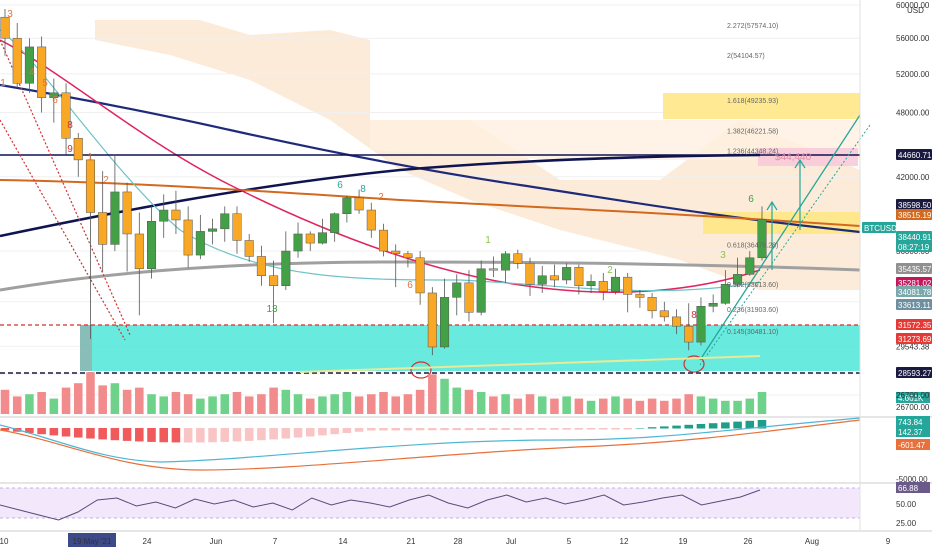  Describe the element at coordinates (910, 422) in the screenshot. I see `macd-tag: 743.84` at that location.